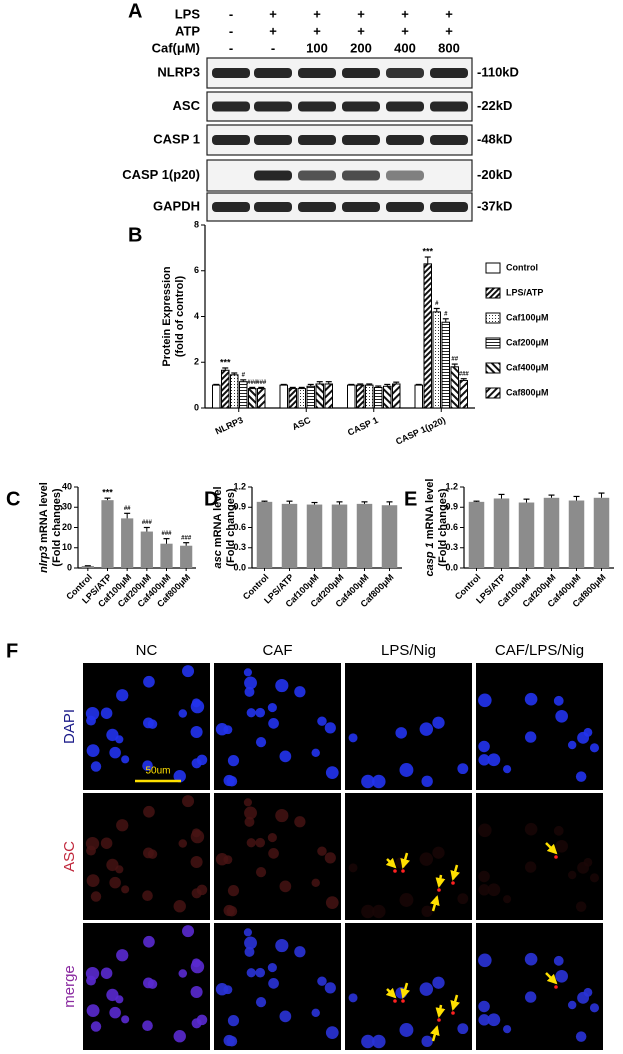  I want to click on panel-label: B, so click(135, 235).